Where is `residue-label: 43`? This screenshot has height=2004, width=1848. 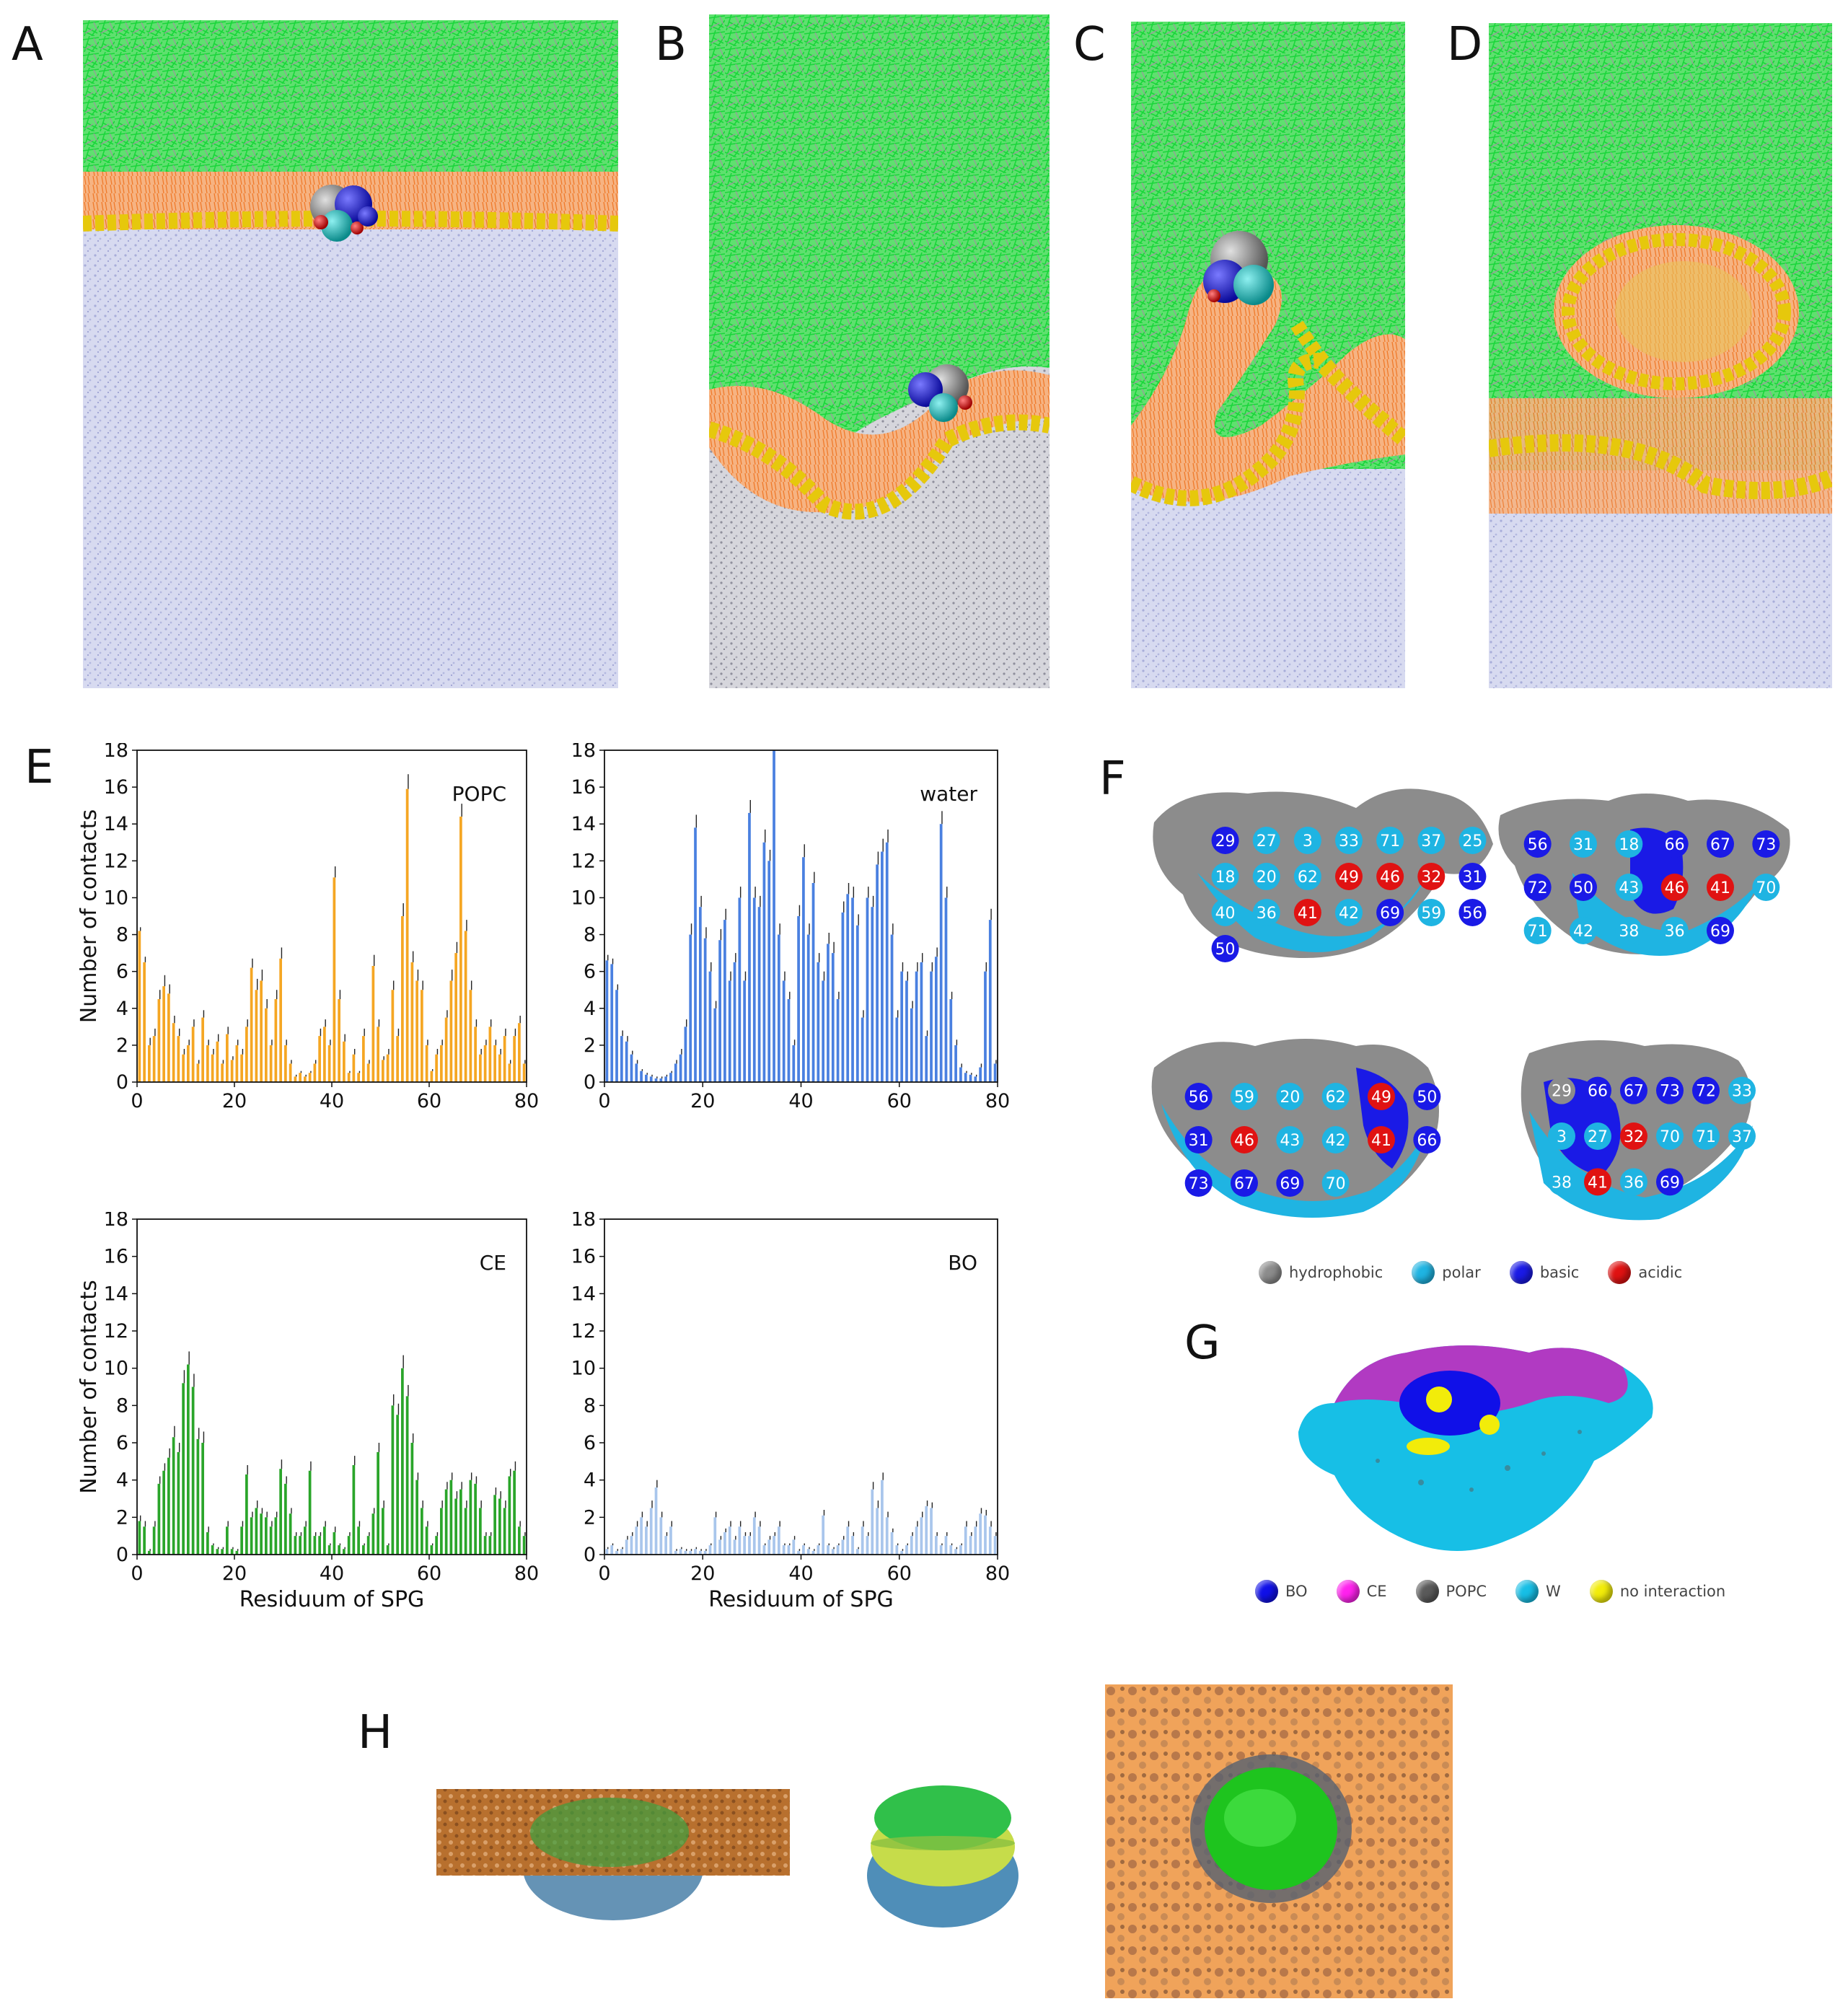 residue-label: 43 is located at coordinates (1629, 888).